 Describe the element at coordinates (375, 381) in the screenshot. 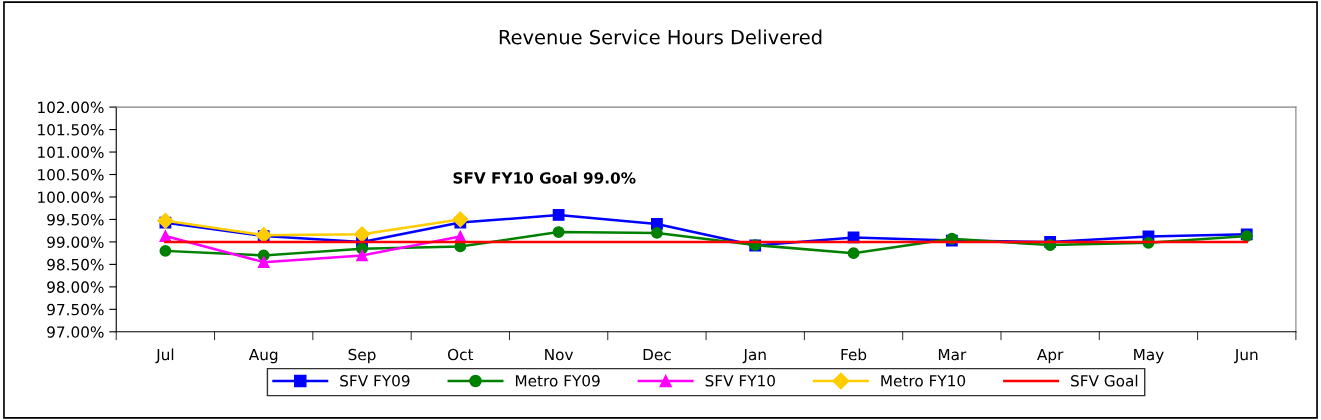

I see `legend-label: SFV FY09` at that location.